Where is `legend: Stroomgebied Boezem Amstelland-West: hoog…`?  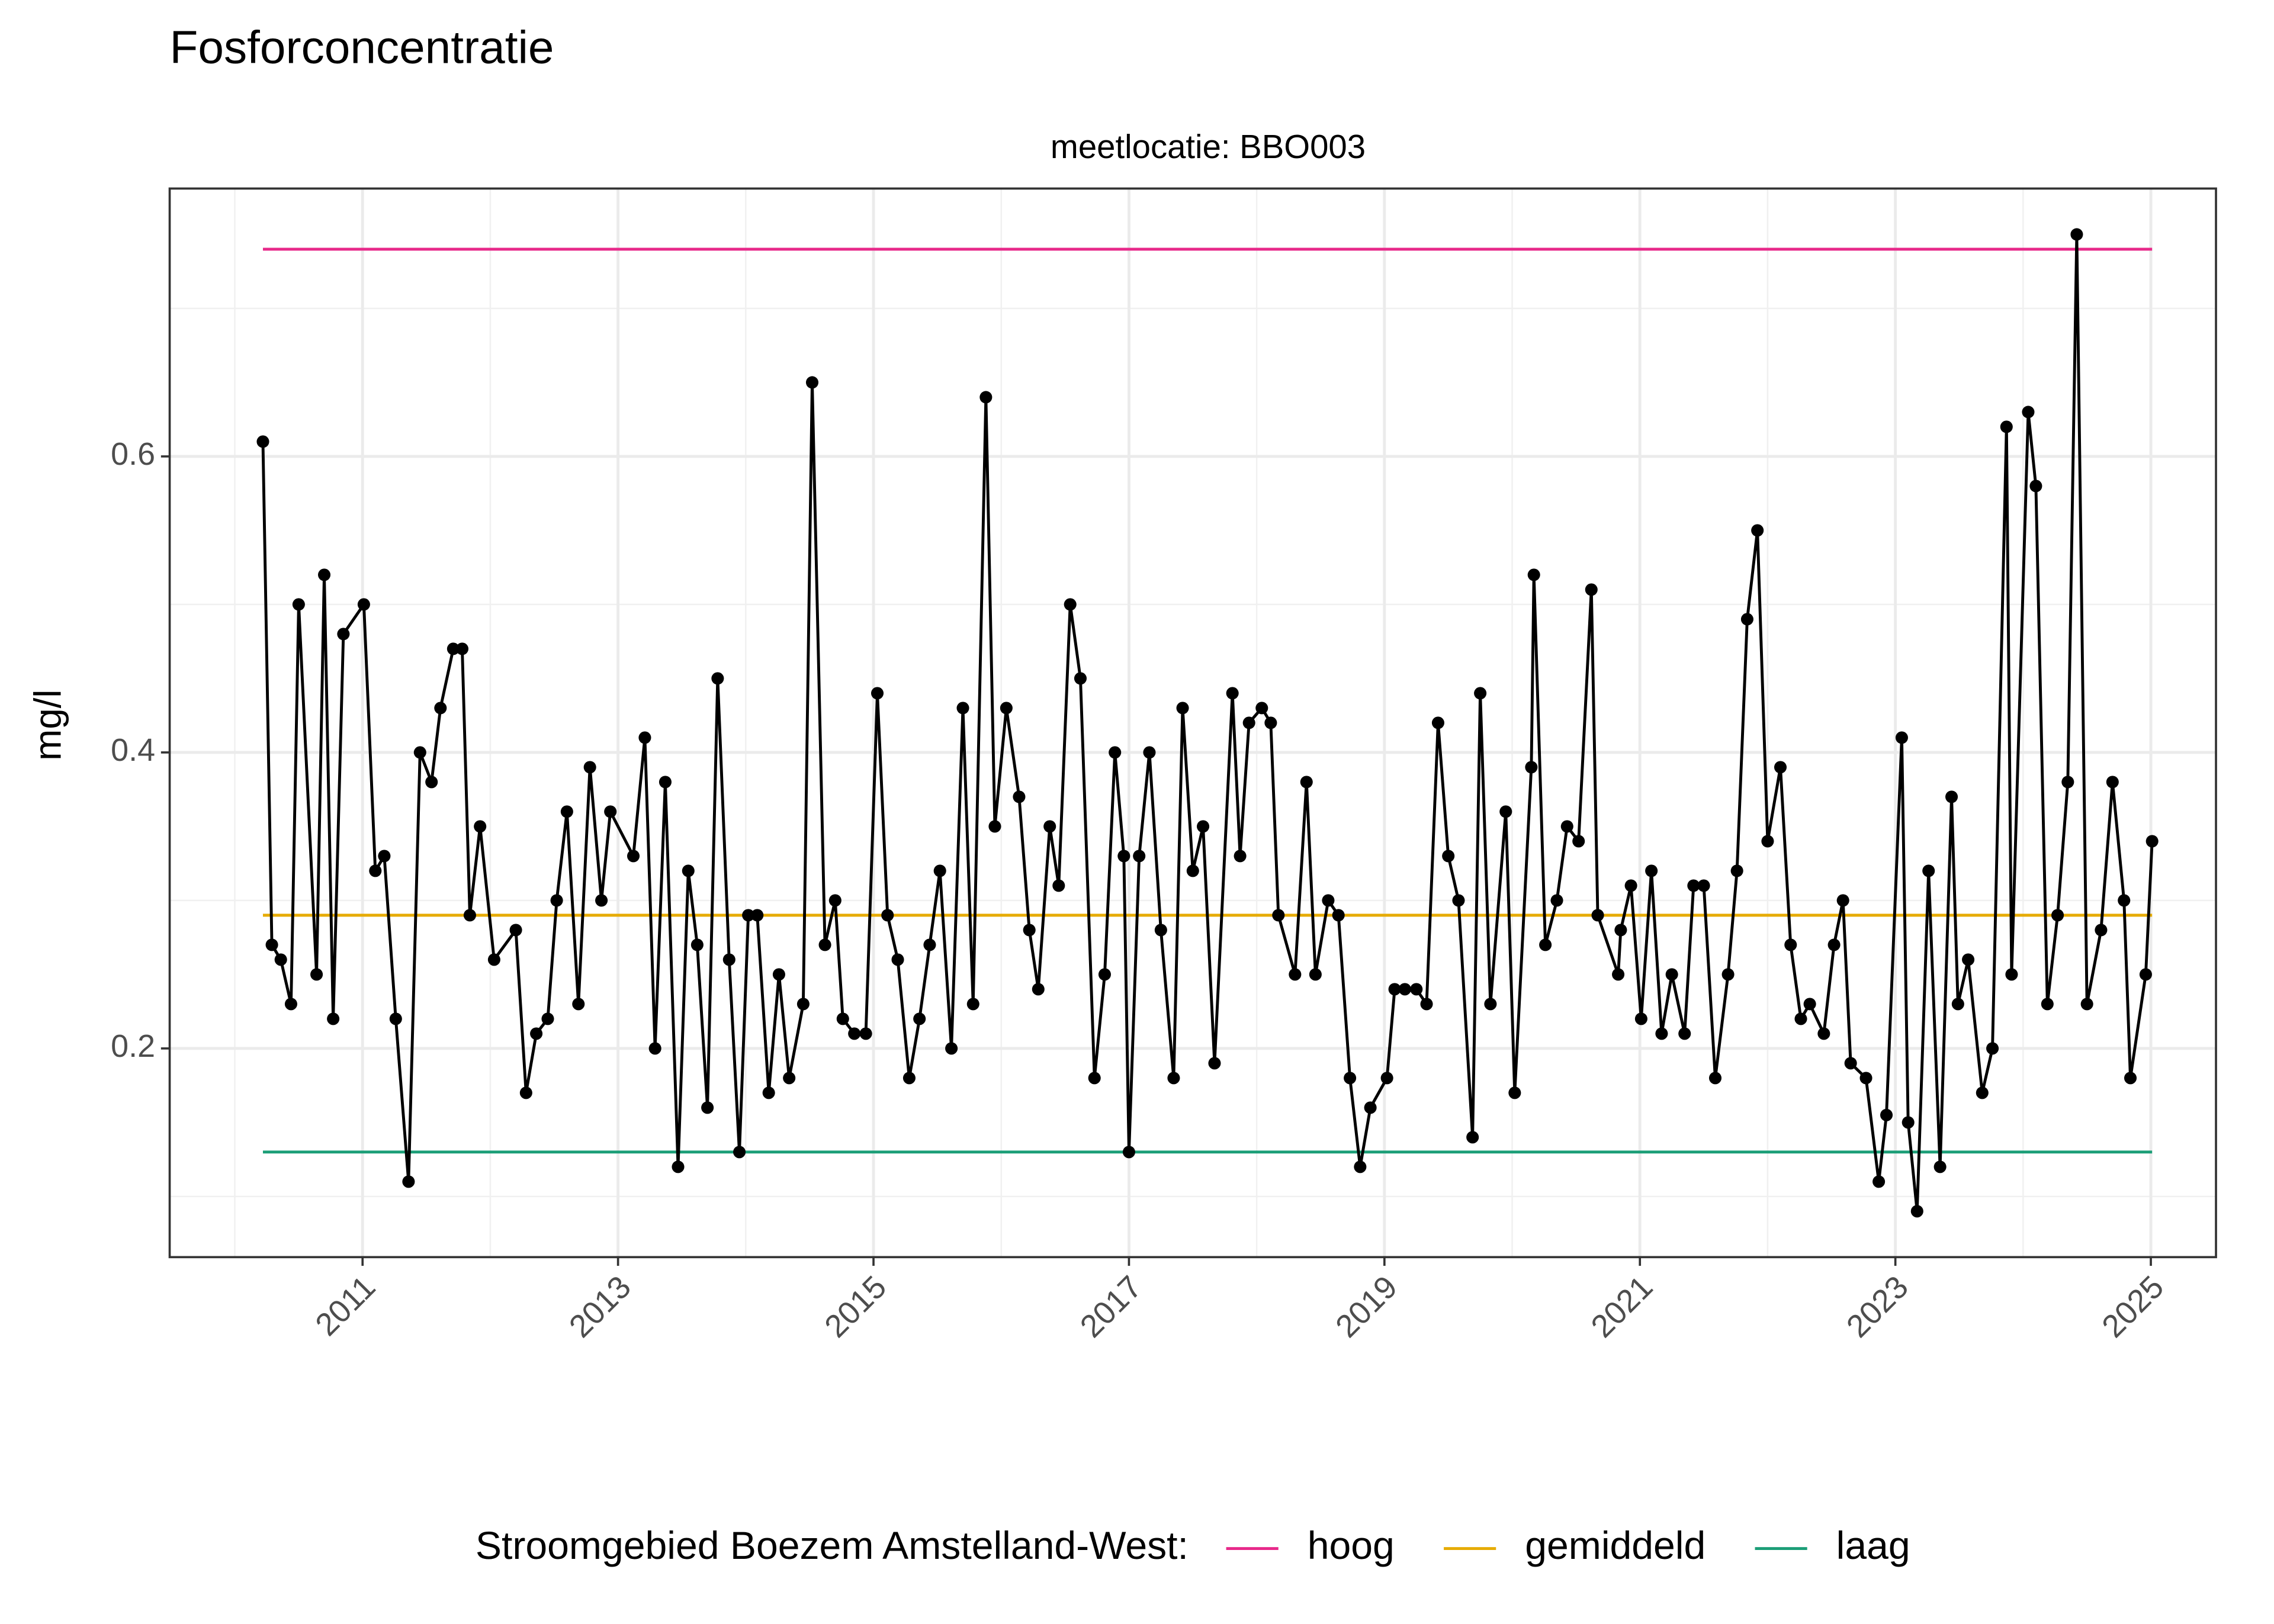 legend: Stroomgebied Boezem Amstelland-West: hoog… is located at coordinates (1193, 1546).